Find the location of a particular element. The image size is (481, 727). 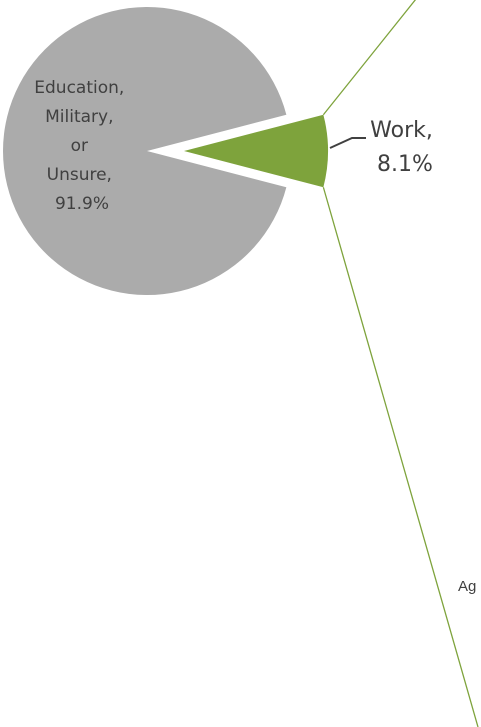

slice-label-line: or is located at coordinates (79, 146).